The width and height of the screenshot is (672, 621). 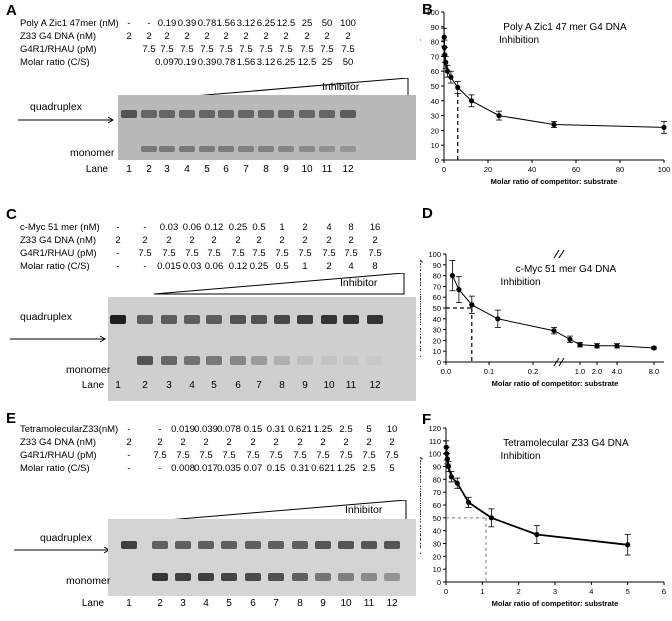 What do you see at coordinates (58, 442) in the screenshot?
I see `row-label: Z33 G4 DNA (nM)` at bounding box center [58, 442].